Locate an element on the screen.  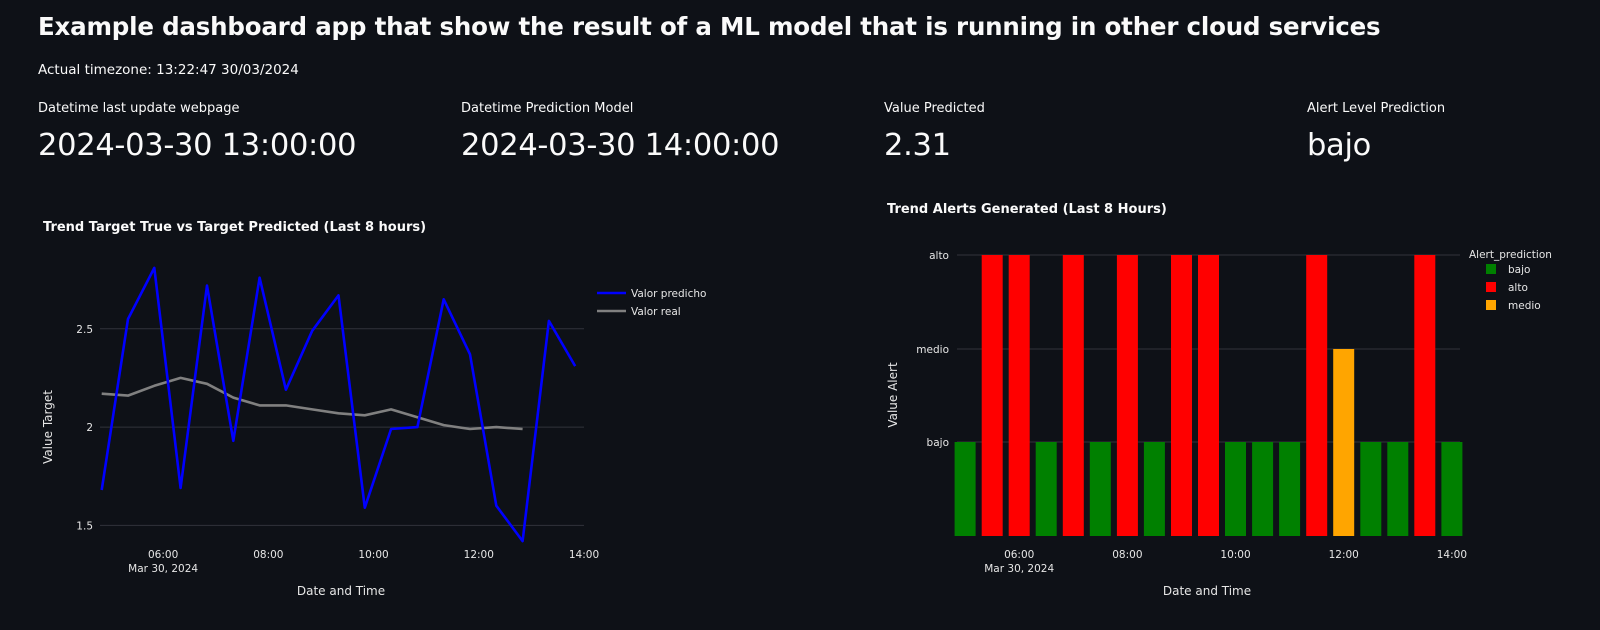
y-tick-label: bajo is located at coordinates (938, 443).